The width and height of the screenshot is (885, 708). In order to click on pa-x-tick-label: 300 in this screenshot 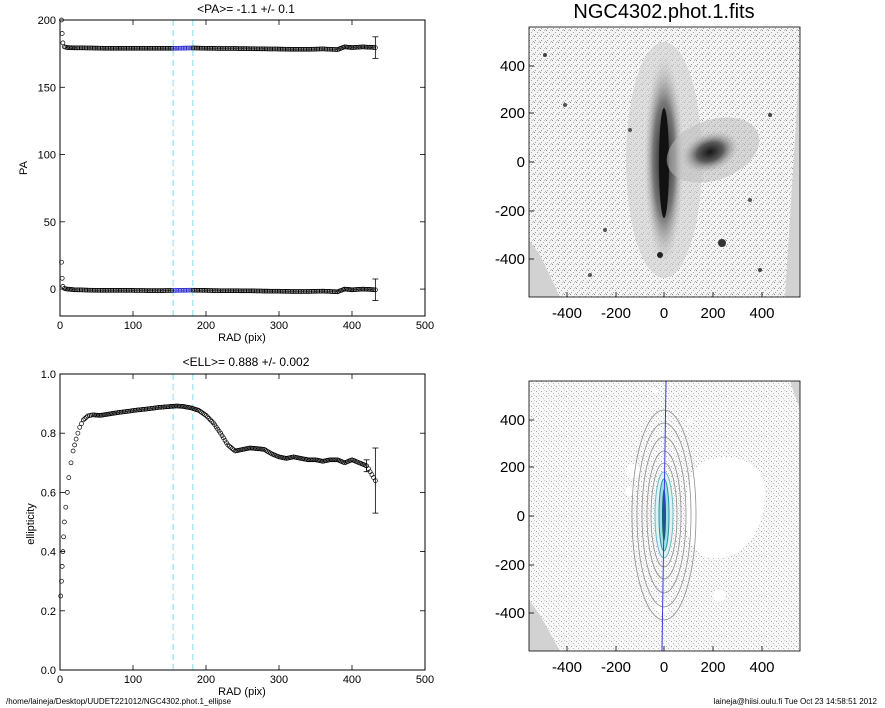, I will do `click(279, 326)`.